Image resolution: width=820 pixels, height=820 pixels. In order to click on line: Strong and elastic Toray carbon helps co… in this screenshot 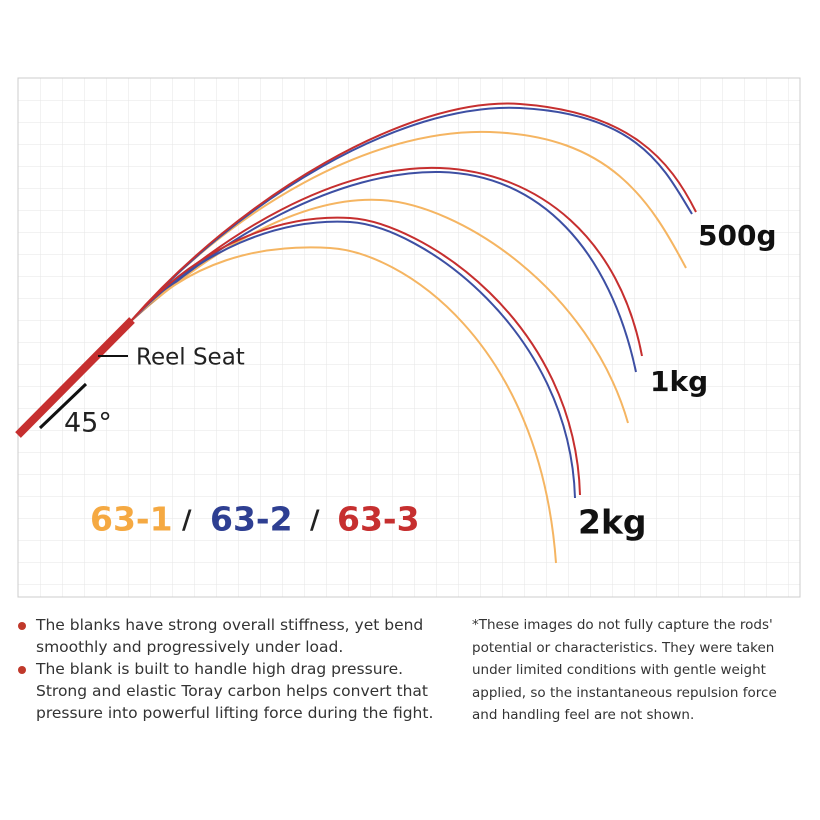, I will do `click(232, 691)`.